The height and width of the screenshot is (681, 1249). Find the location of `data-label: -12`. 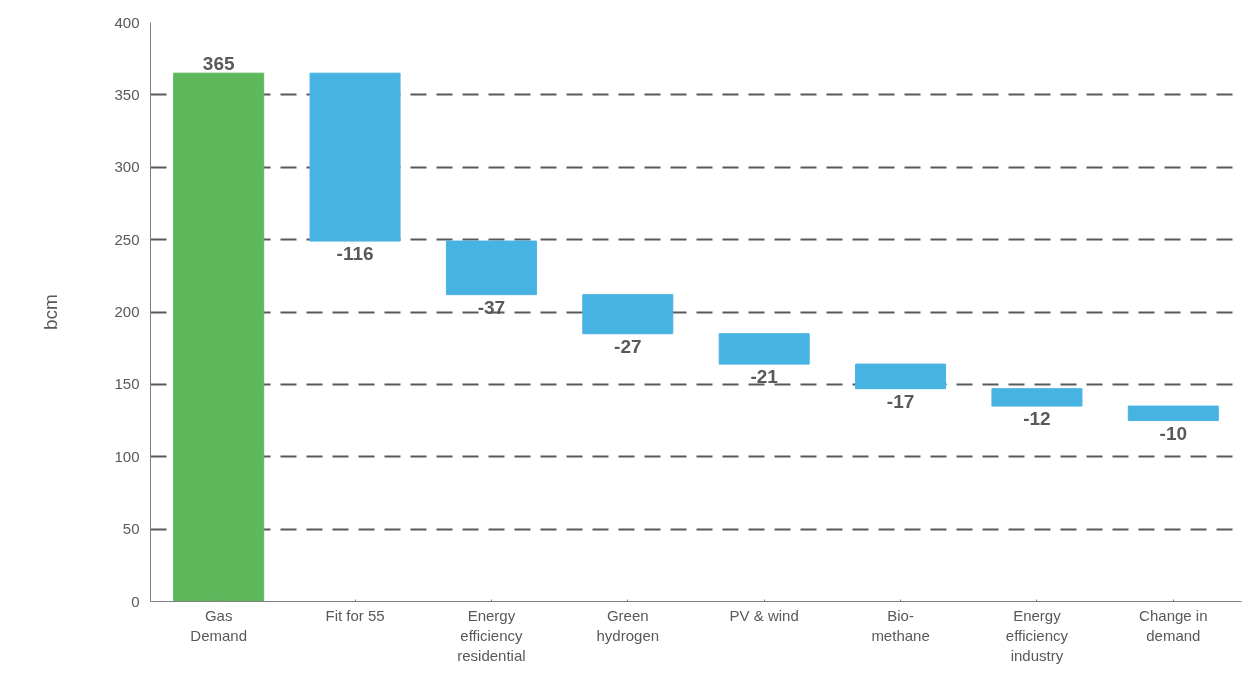

data-label: -12 is located at coordinates (1037, 419).